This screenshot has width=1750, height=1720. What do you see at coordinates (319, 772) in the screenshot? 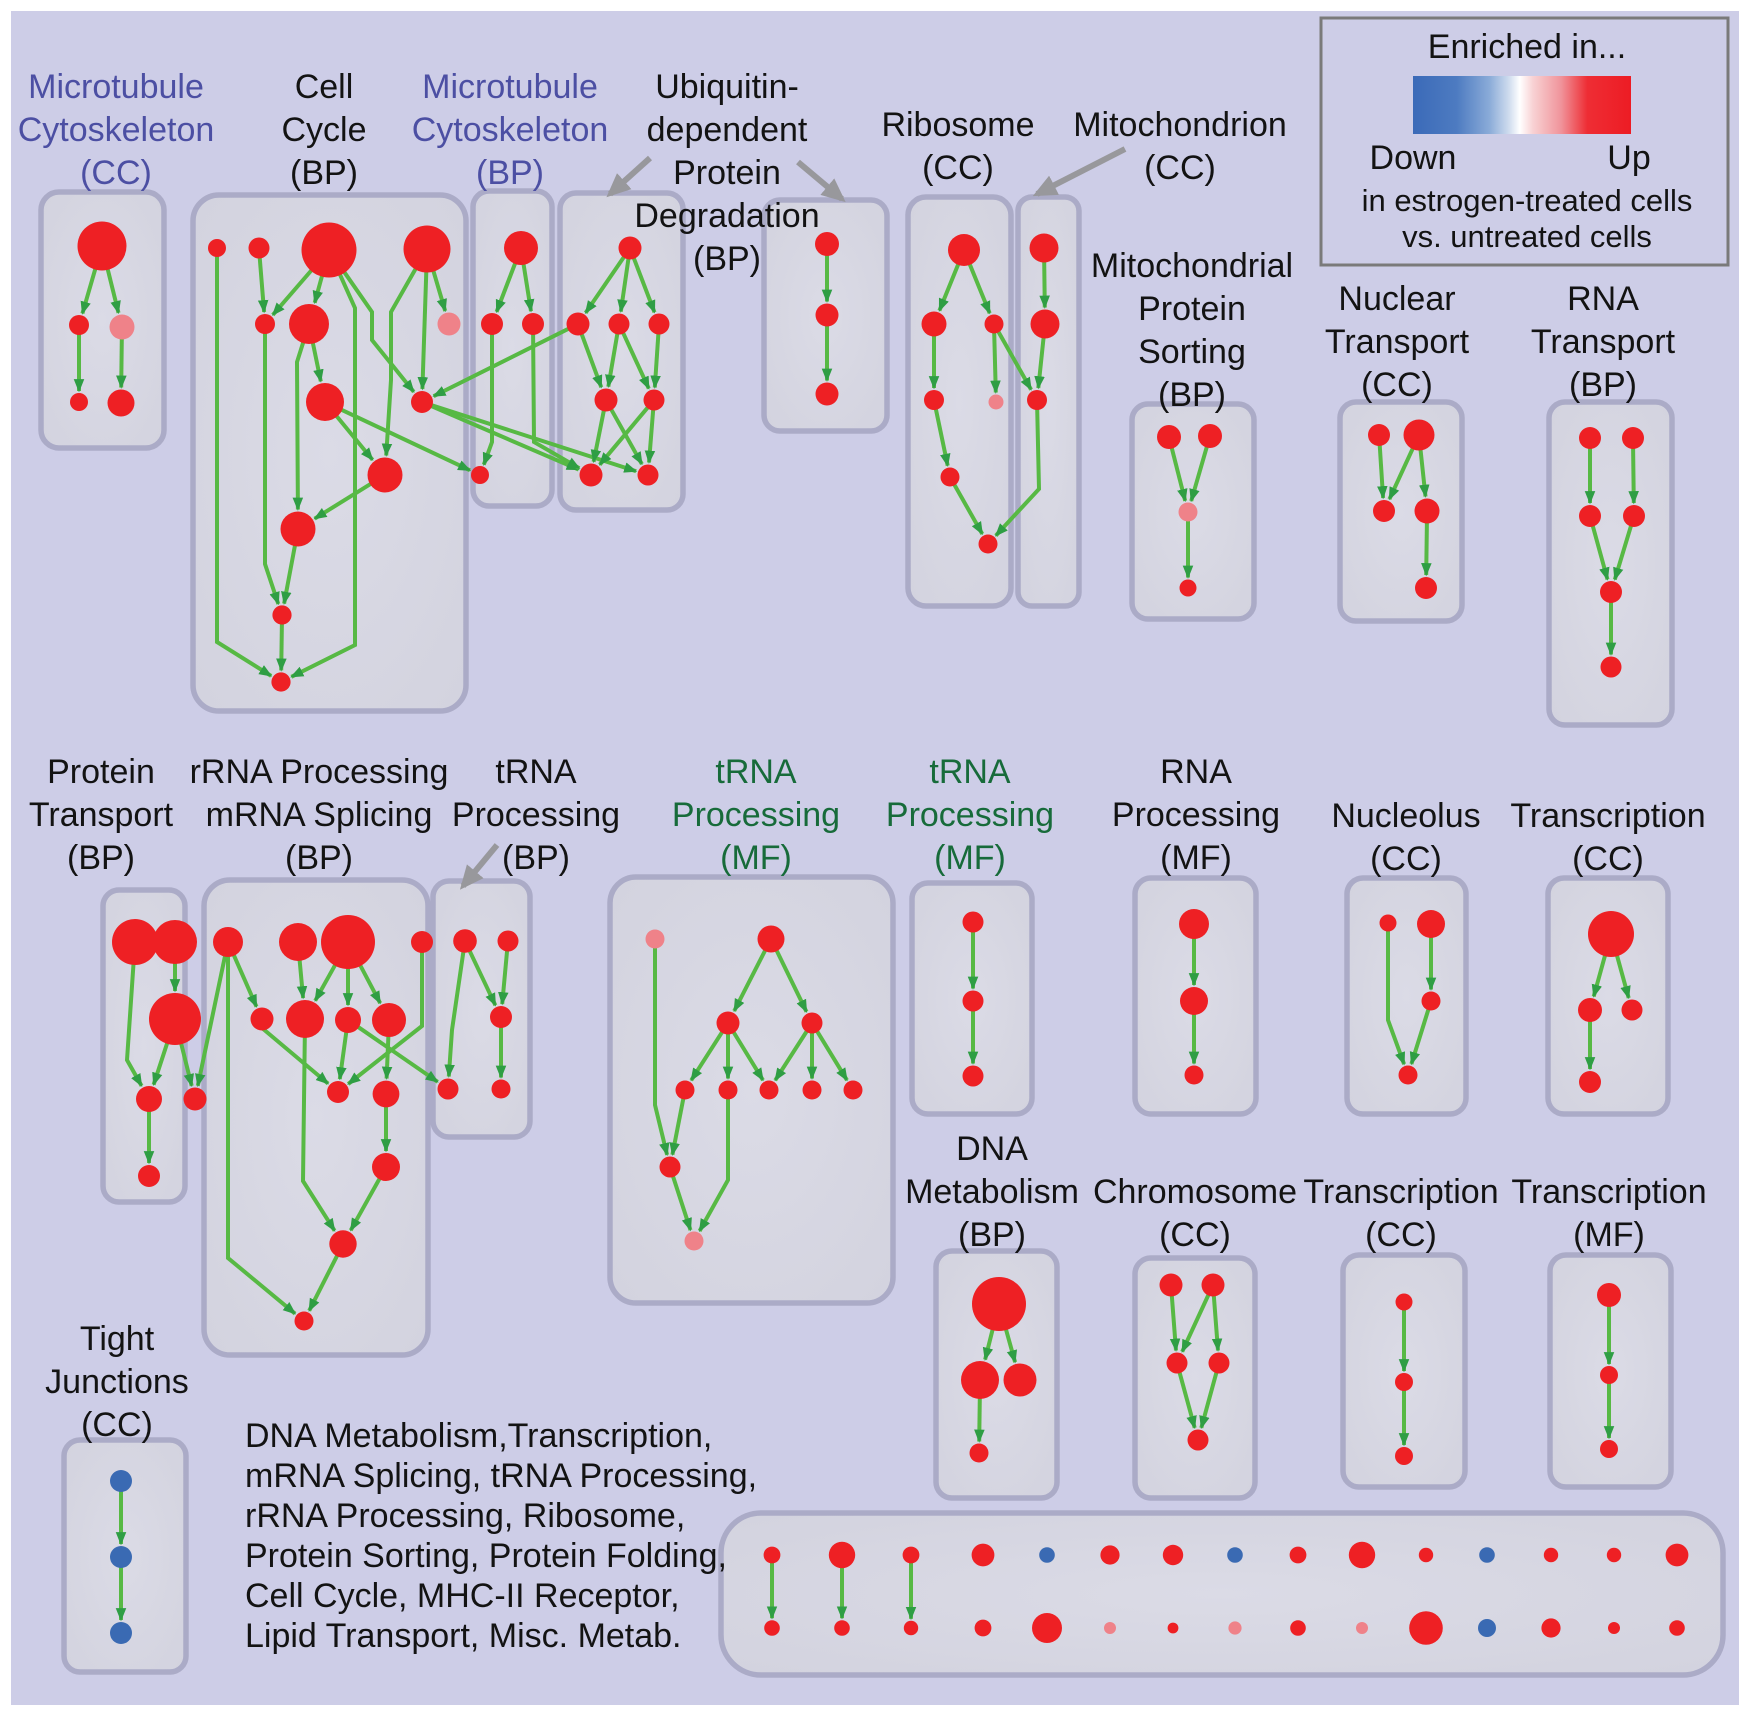
I see `svg-text: rRNA Processing` at bounding box center [319, 772].